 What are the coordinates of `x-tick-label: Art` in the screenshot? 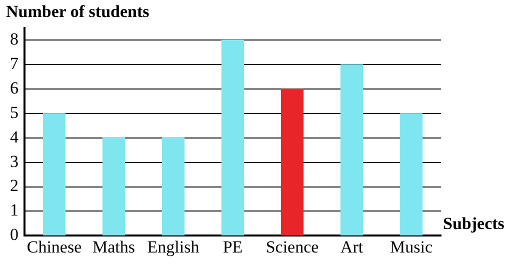 It's located at (352, 246).